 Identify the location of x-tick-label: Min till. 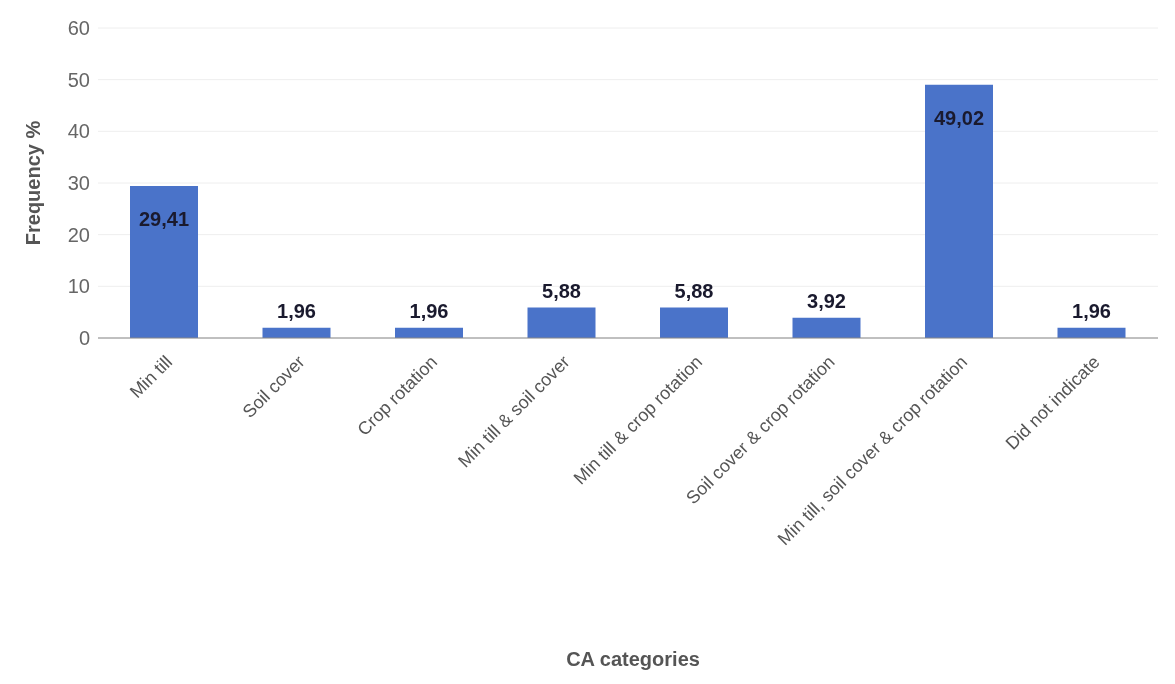
(151, 376).